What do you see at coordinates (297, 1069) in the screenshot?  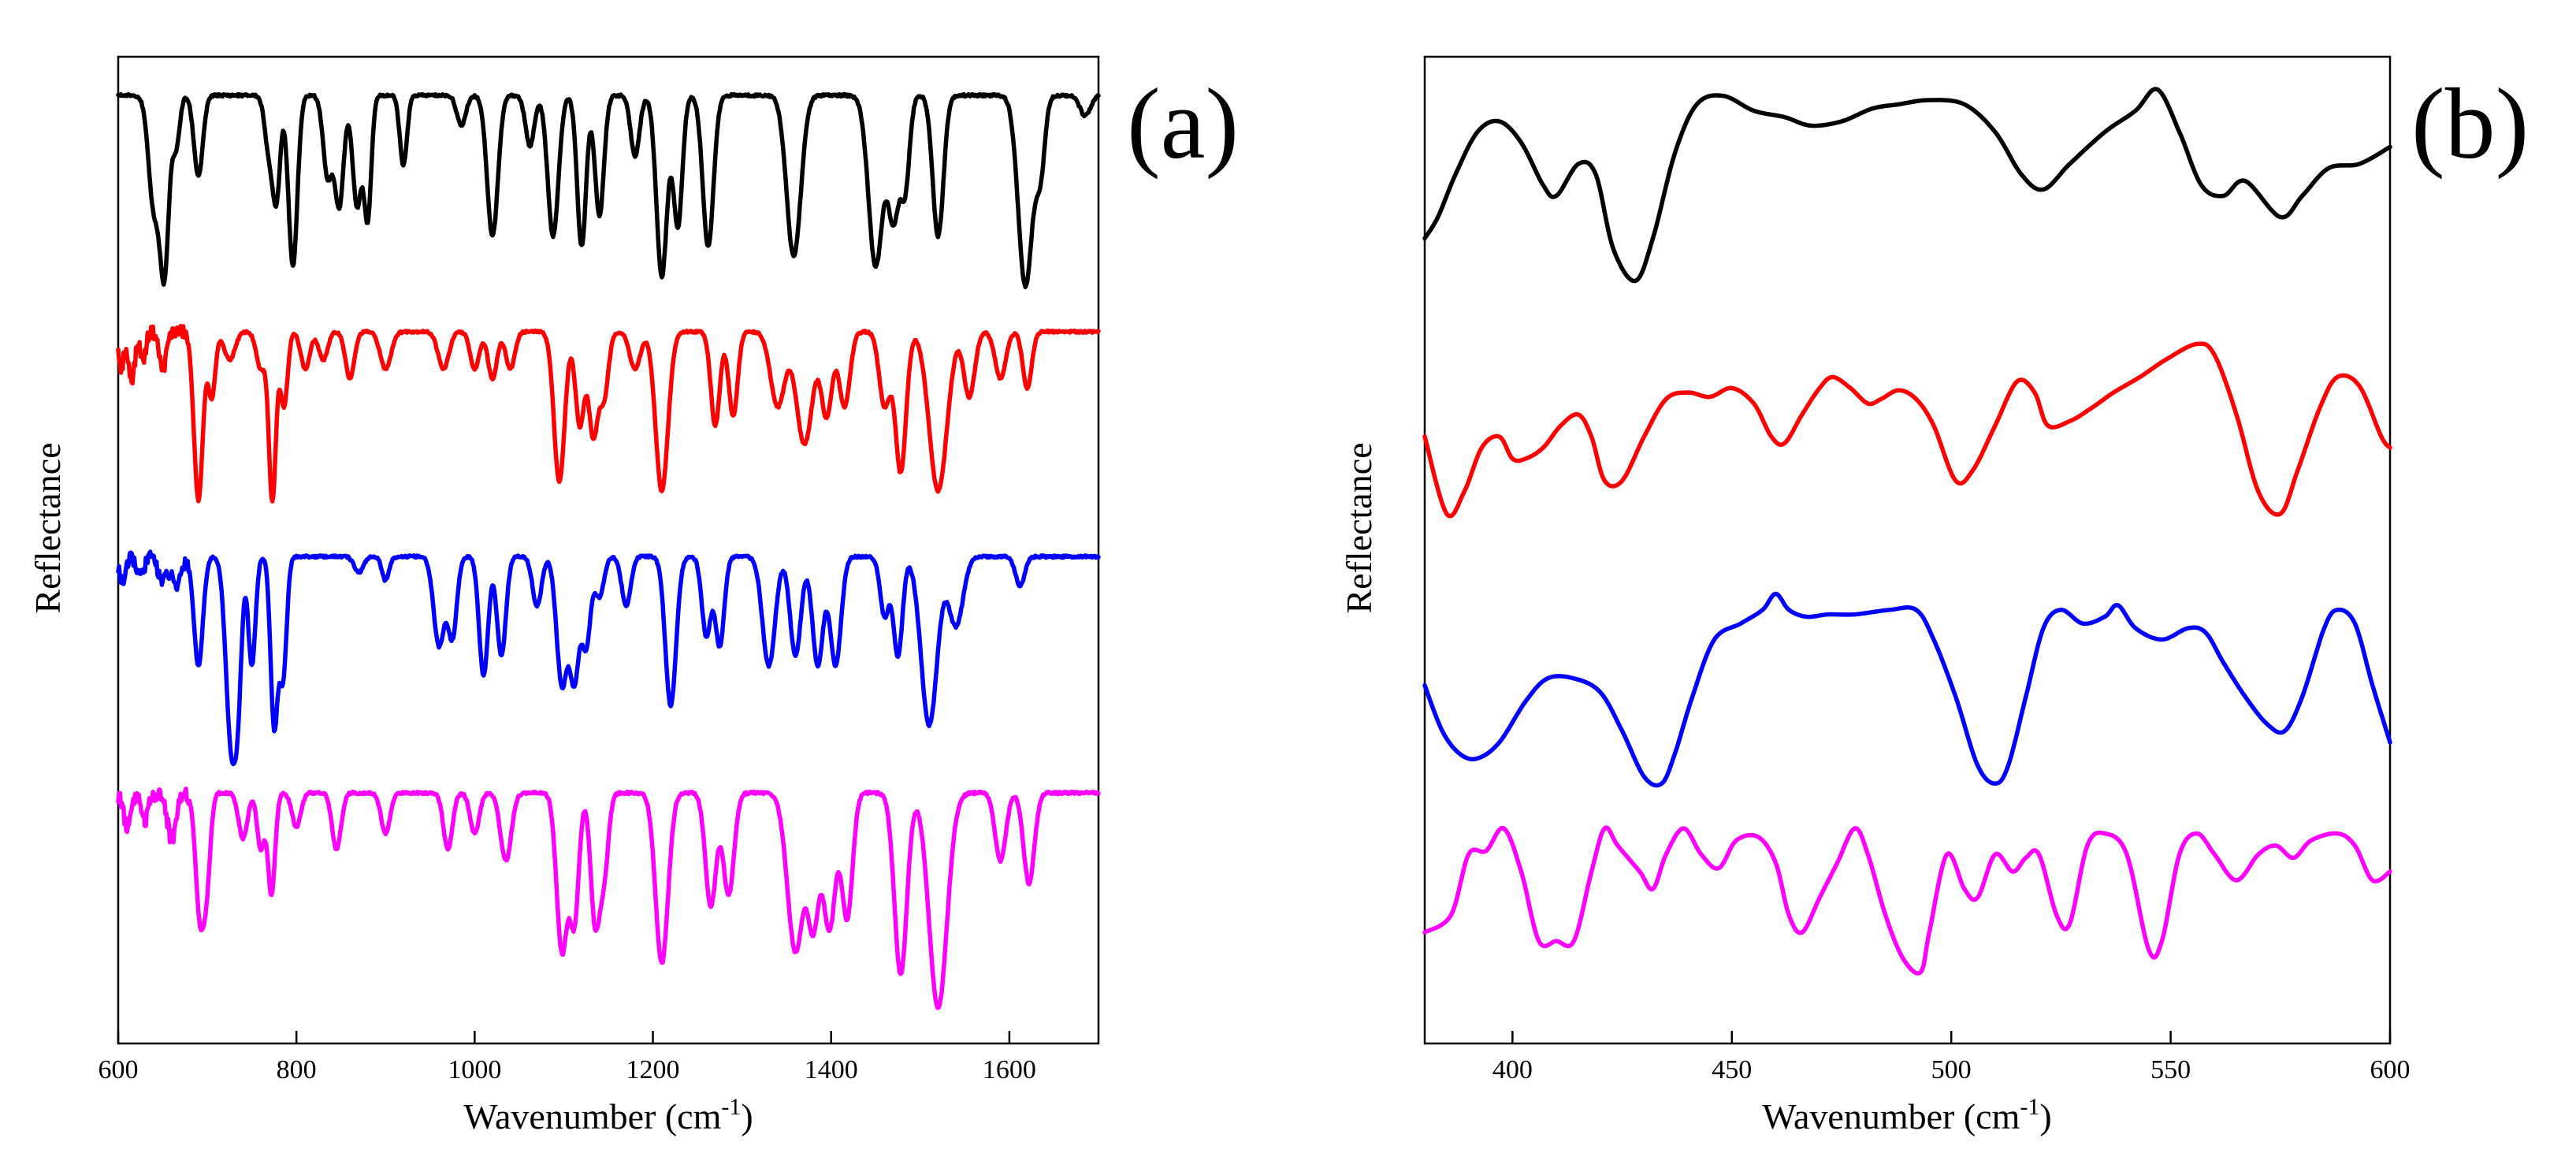 I see `x-tick-label: 800` at bounding box center [297, 1069].